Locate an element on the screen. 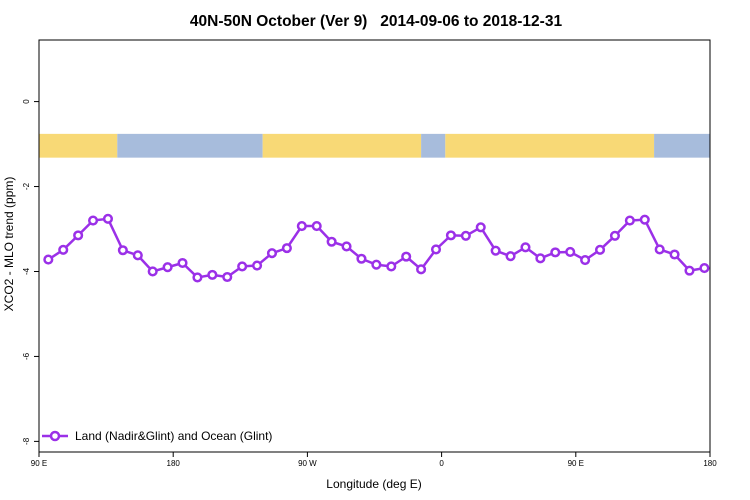 The image size is (750, 500). legend-entry-label: Land (Nadir&Glint) and Ocean (Glint) is located at coordinates (173, 436).